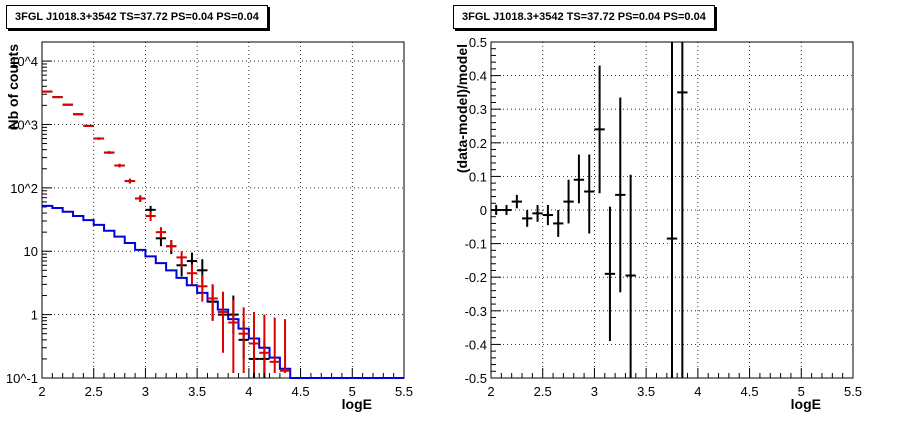 Image resolution: width=898 pixels, height=421 pixels. I want to click on y-tick-label: -0.5, so click(476, 378).